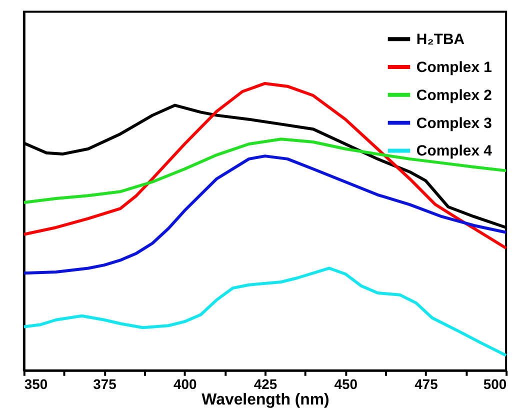 The image size is (528, 418). Describe the element at coordinates (440, 39) in the screenshot. I see `legend-label: H₂TBA` at that location.